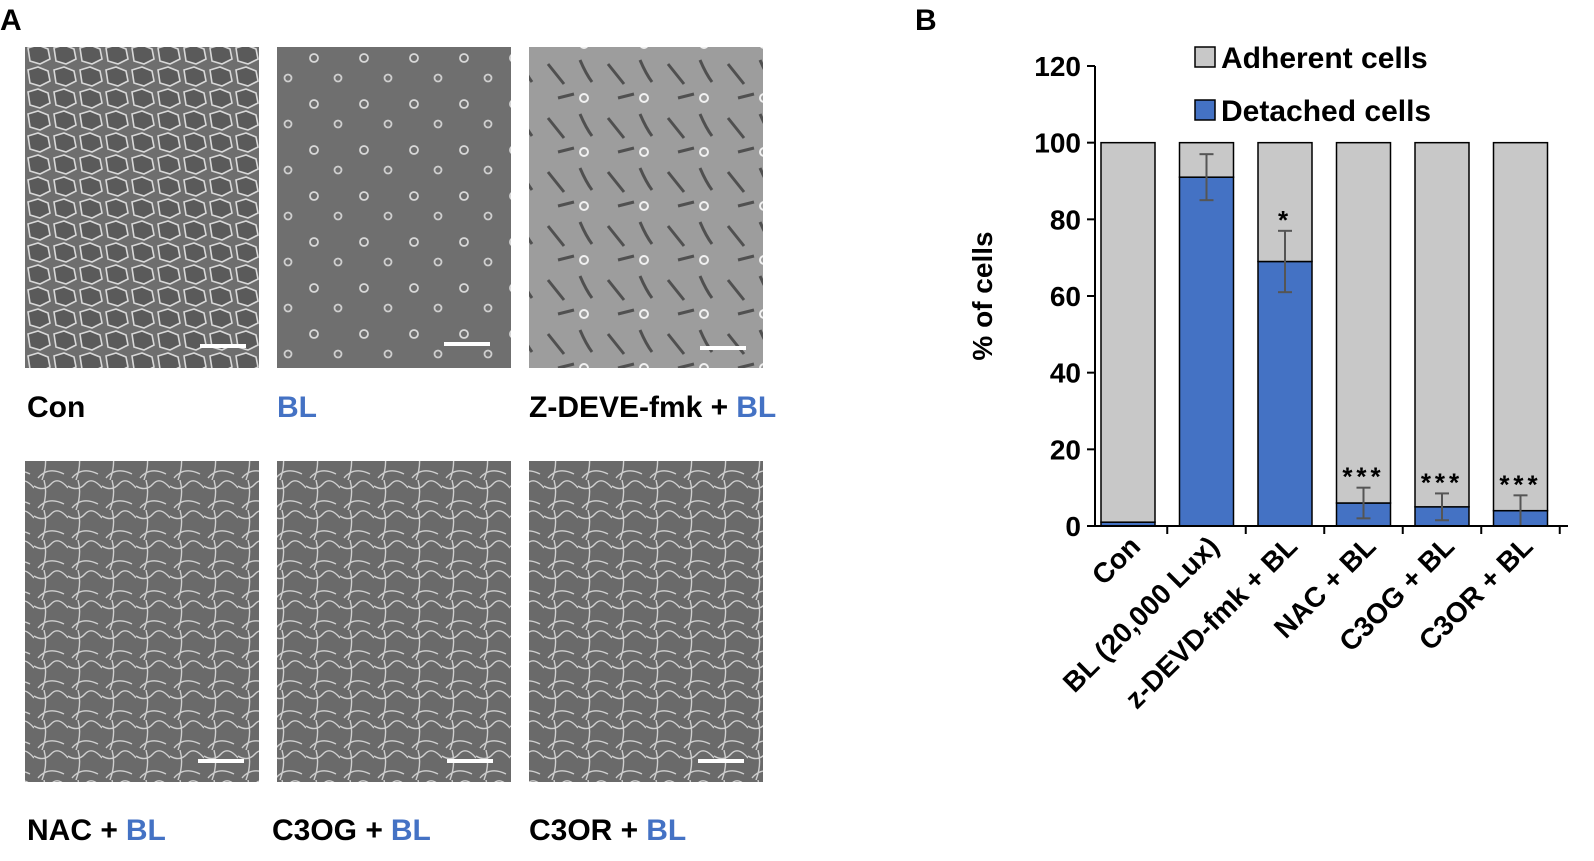 The width and height of the screenshot is (1594, 861). Describe the element at coordinates (1324, 58) in the screenshot. I see `legend-label: Adherent cells` at that location.